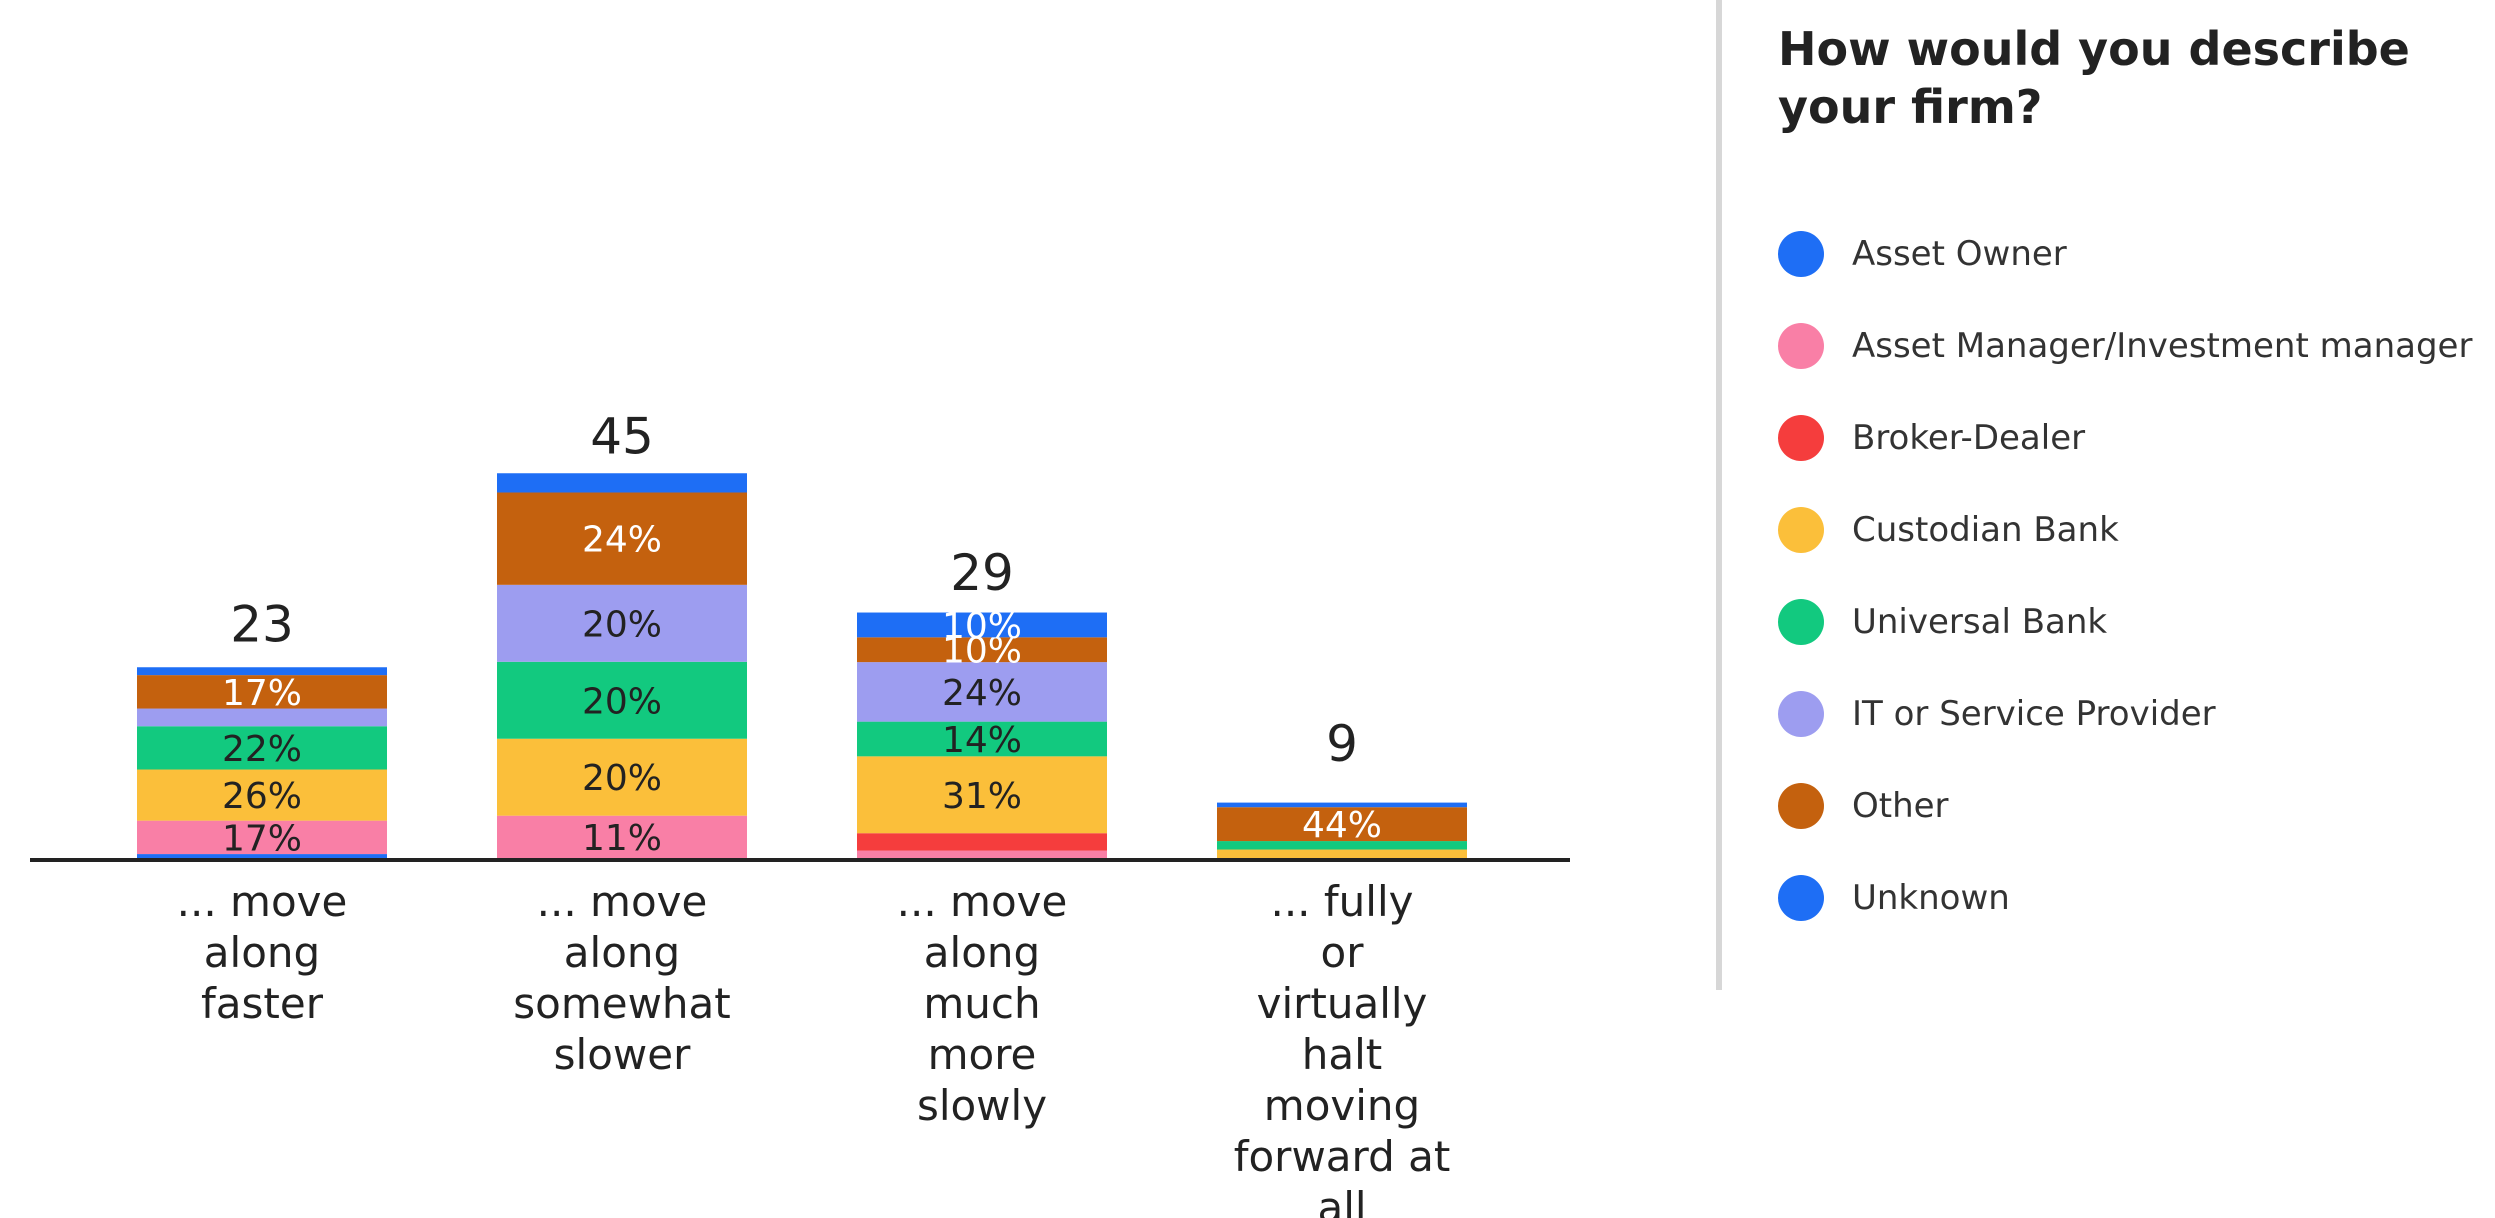 This screenshot has width=2495, height=1218. I want to click on category-label: forward at, so click(1342, 1156).